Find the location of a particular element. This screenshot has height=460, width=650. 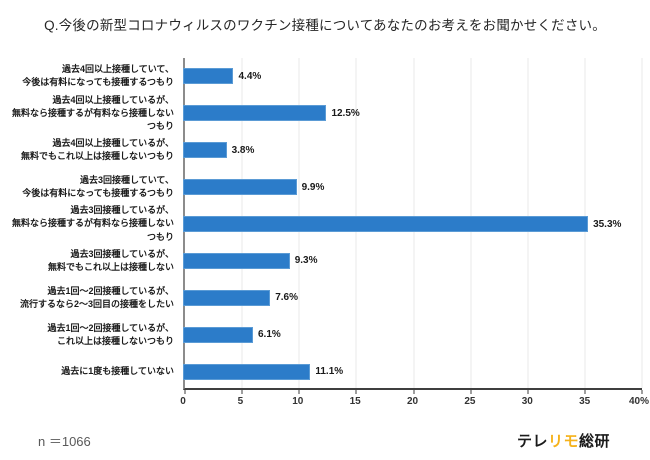

x-axis-label: 30 is located at coordinates (527, 401).